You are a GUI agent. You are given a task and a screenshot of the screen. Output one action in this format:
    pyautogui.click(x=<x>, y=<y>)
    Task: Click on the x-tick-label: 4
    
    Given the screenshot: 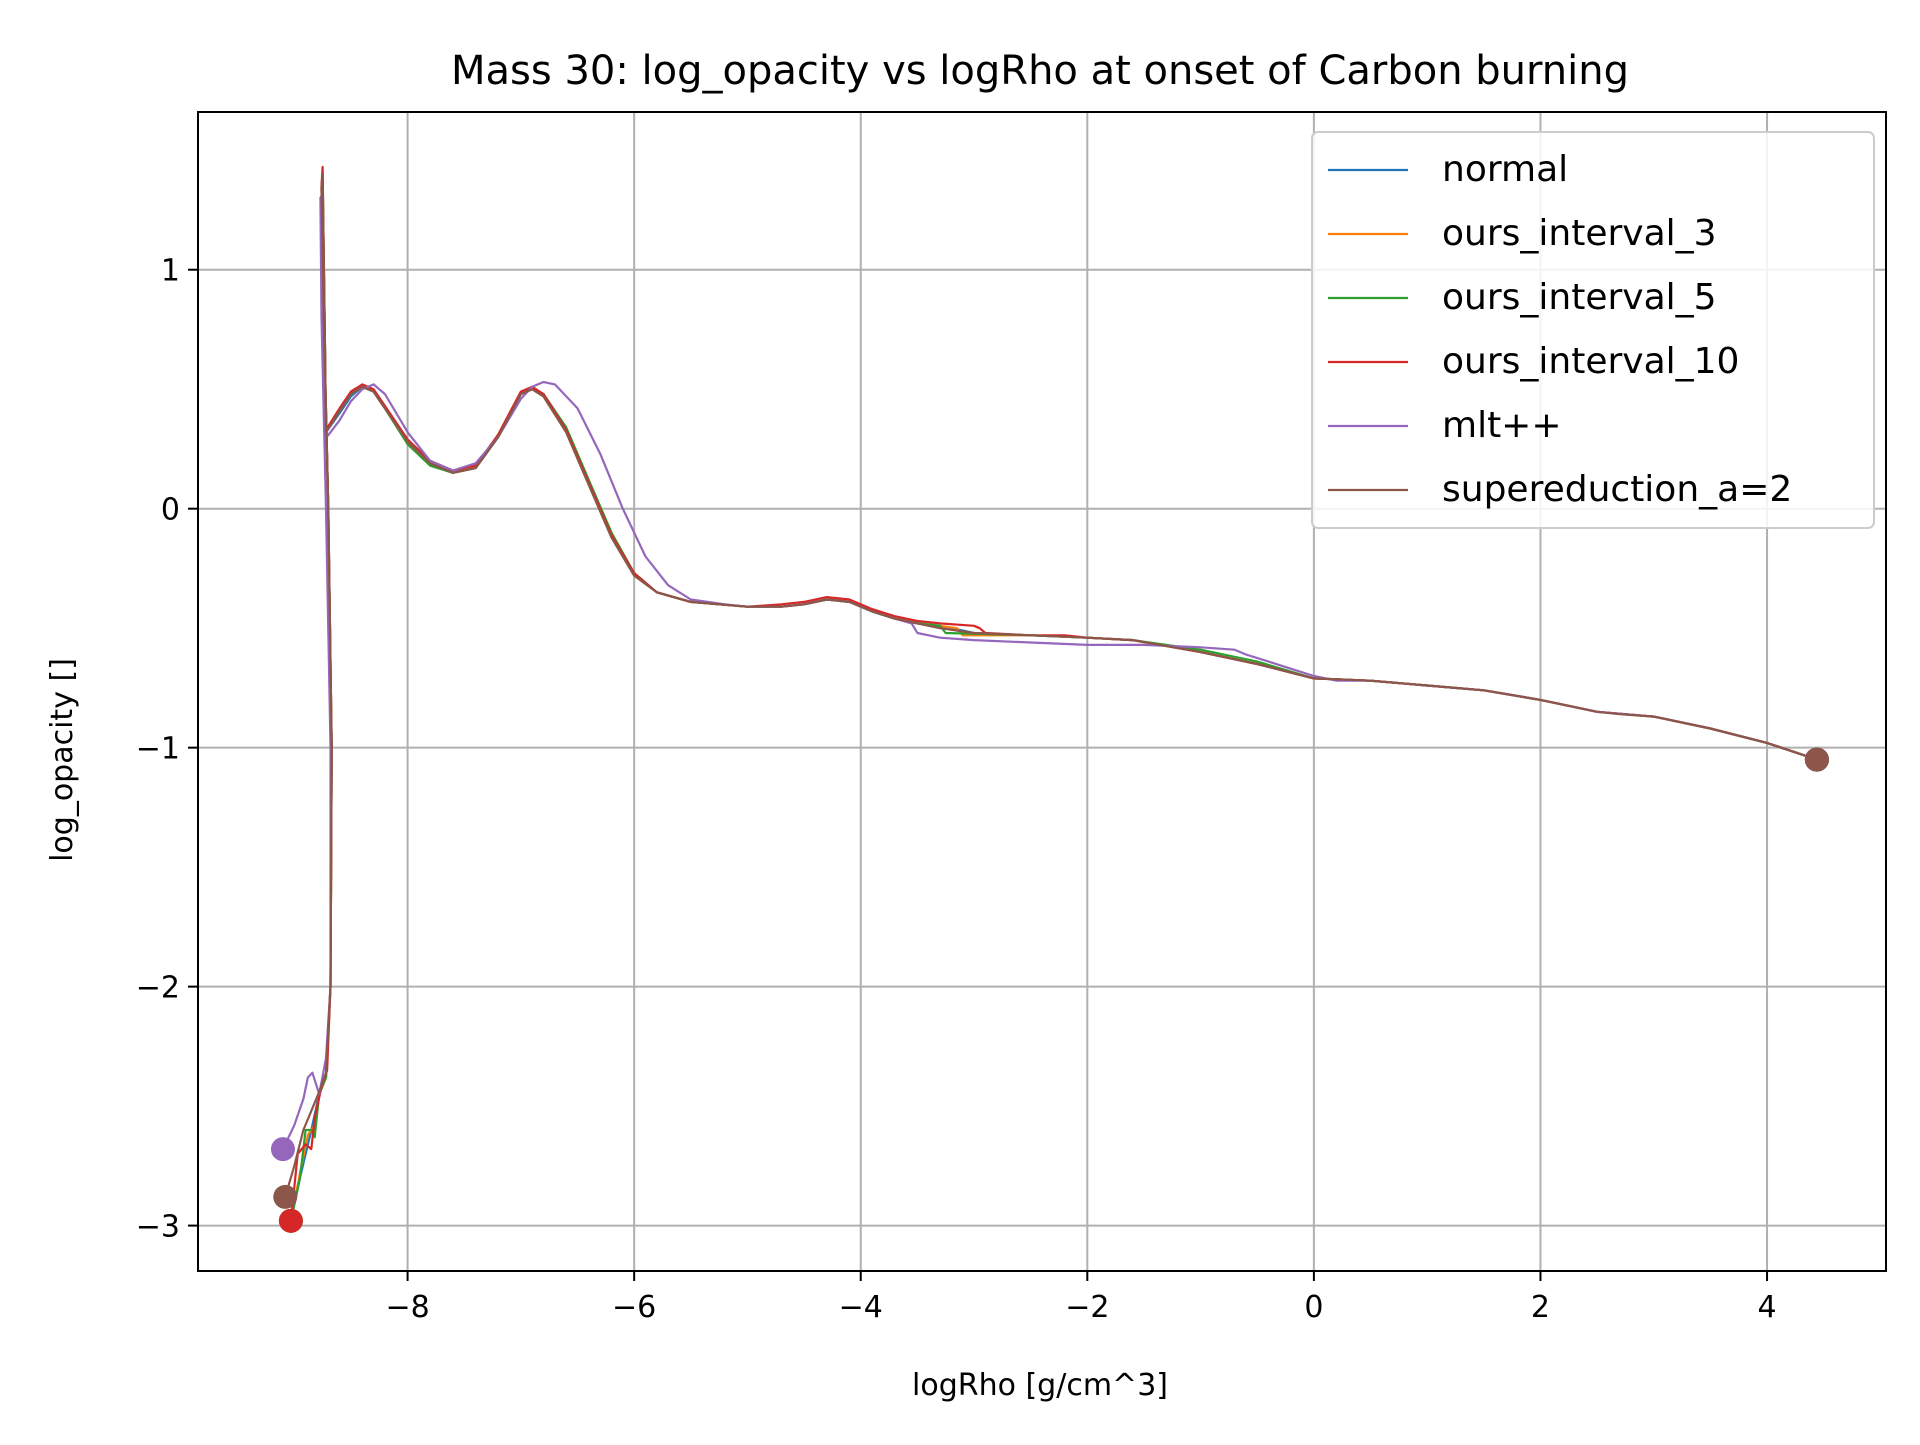 What is the action you would take?
    pyautogui.click(x=1767, y=1307)
    